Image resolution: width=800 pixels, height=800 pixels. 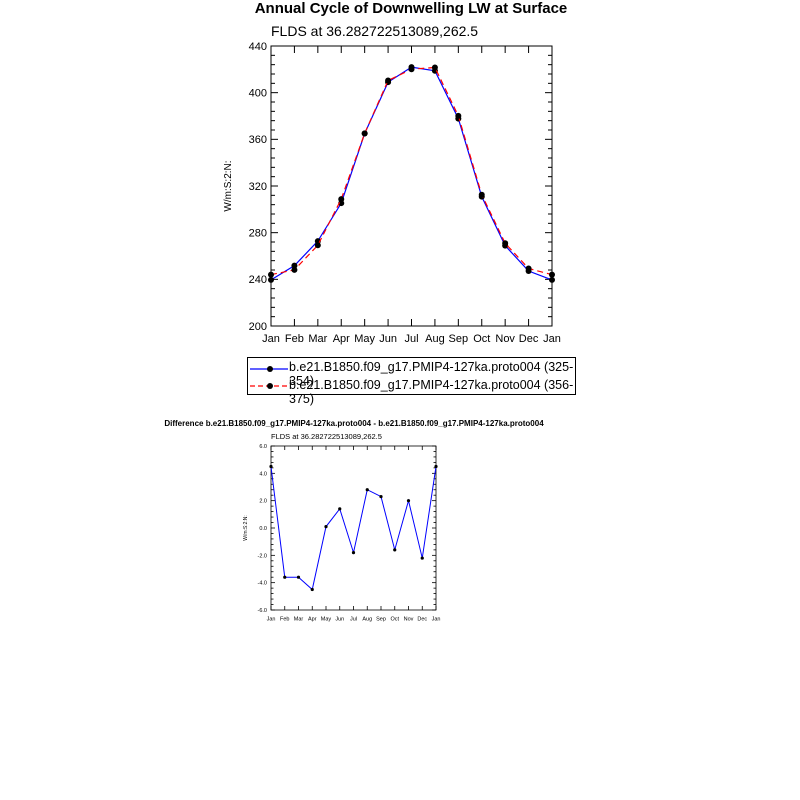 What do you see at coordinates (258, 234) in the screenshot?
I see `y-tick-label: 280` at bounding box center [258, 234].